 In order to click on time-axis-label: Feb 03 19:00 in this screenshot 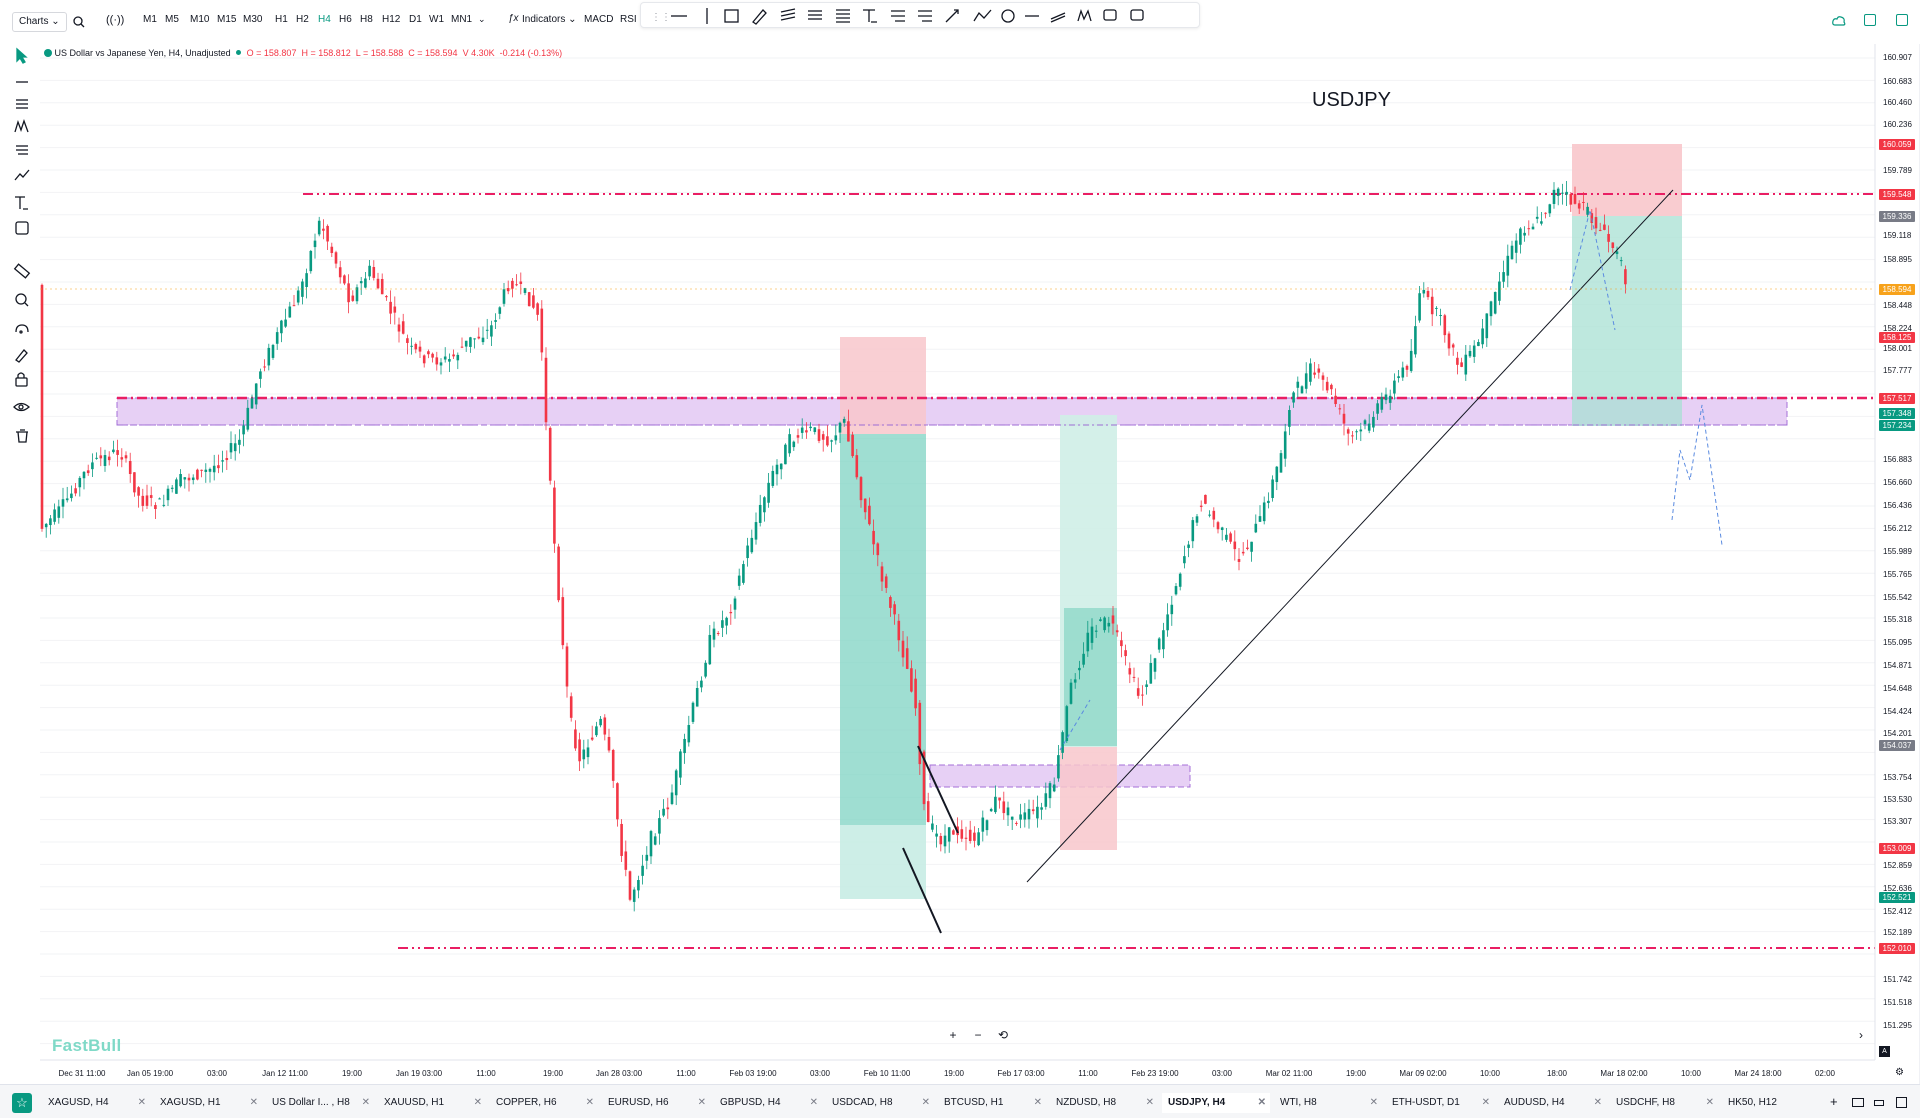, I will do `click(753, 1073)`.